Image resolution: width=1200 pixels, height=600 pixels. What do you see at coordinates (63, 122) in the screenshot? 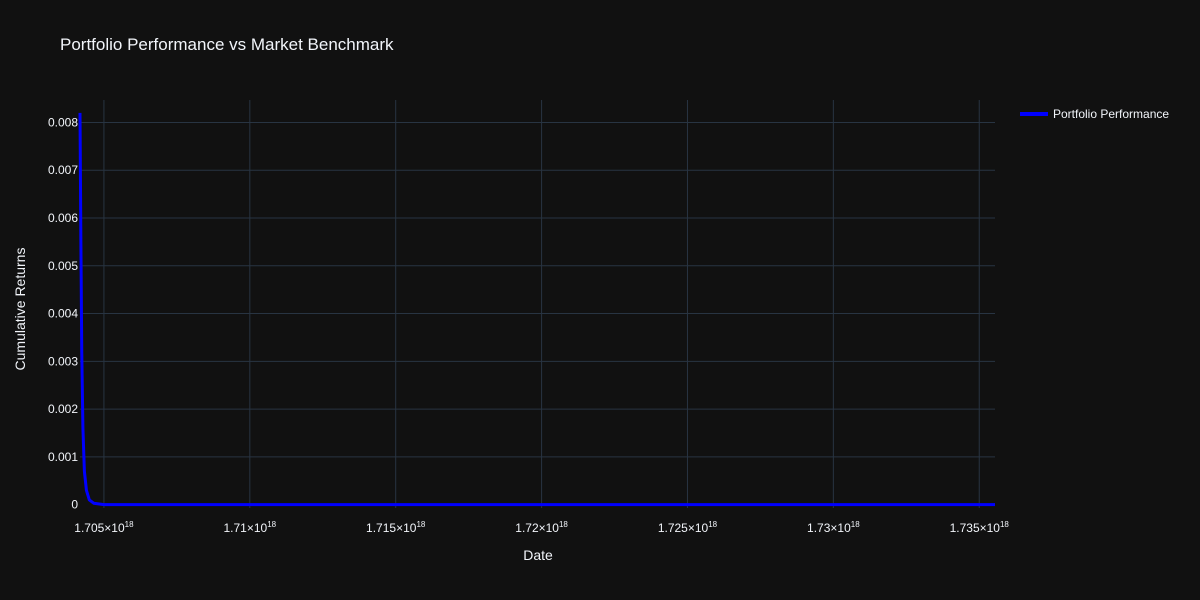
I see `y-tick-label: 0.008` at bounding box center [63, 122].